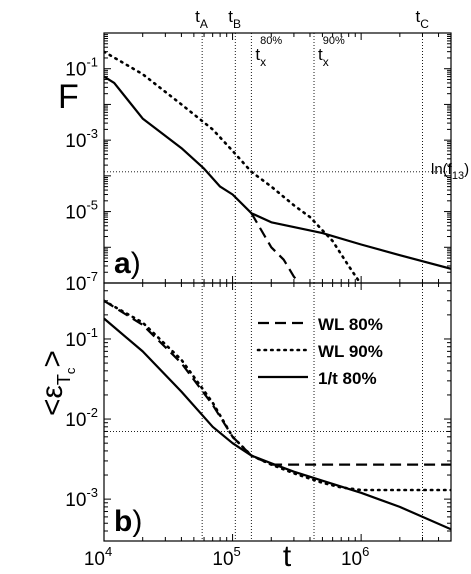 The height and width of the screenshot is (574, 471). What do you see at coordinates (424, 24) in the screenshot?
I see `marker-sub: C` at bounding box center [424, 24].